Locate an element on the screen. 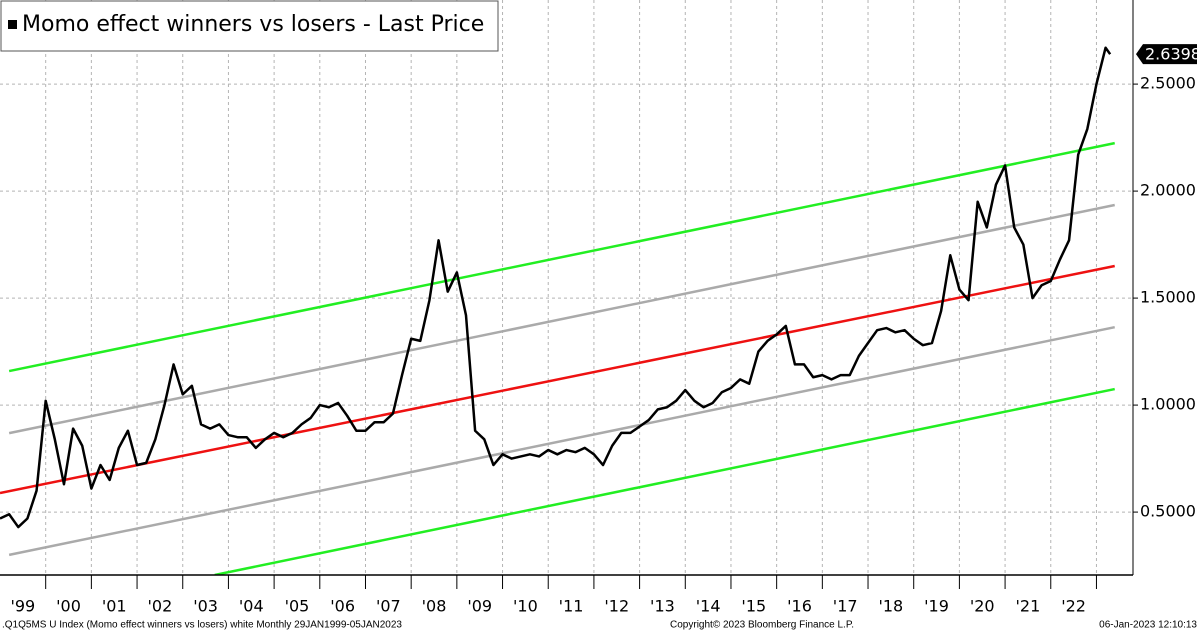  x-tick-label: '07 is located at coordinates (388, 606).